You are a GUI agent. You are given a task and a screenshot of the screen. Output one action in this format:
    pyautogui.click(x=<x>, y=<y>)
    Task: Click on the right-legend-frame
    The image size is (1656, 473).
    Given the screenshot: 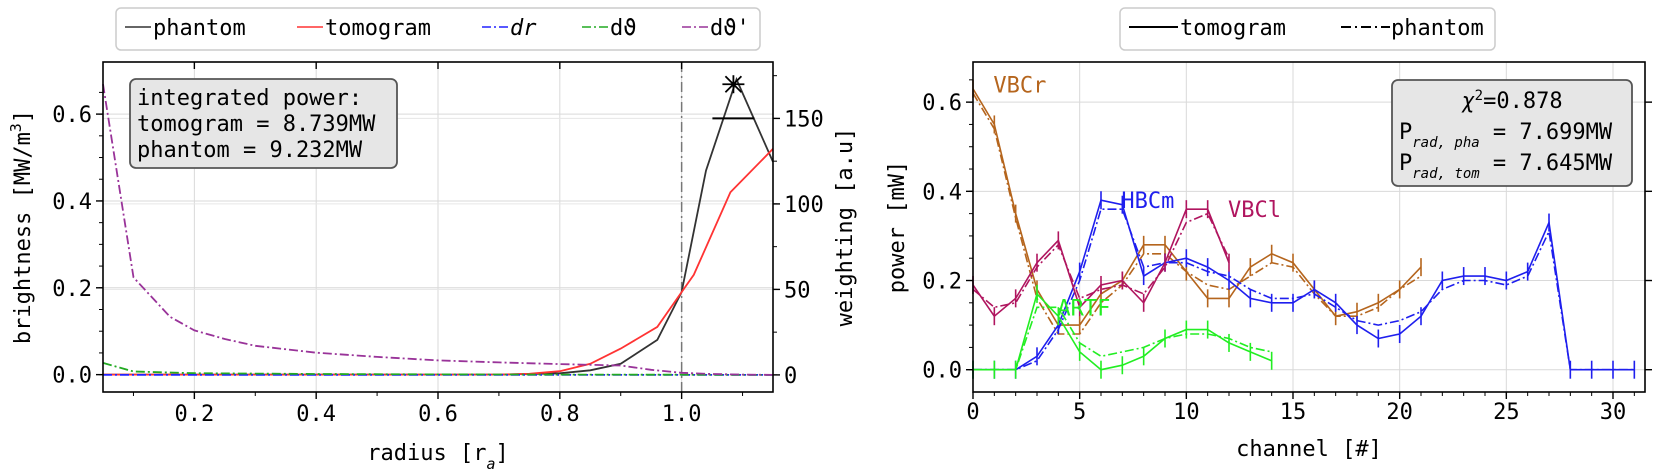 What is the action you would take?
    pyautogui.click(x=1307, y=29)
    